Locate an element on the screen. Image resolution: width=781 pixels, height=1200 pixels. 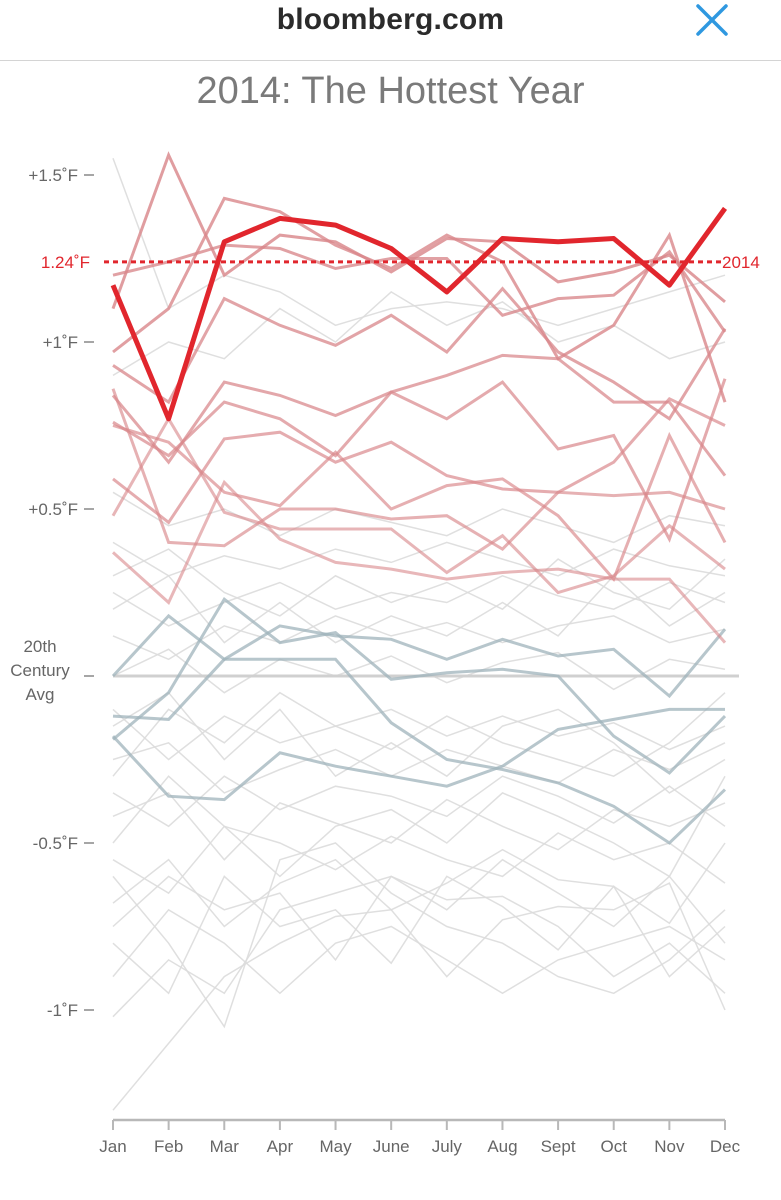
x-tick-label: Aug is located at coordinates (502, 1146).